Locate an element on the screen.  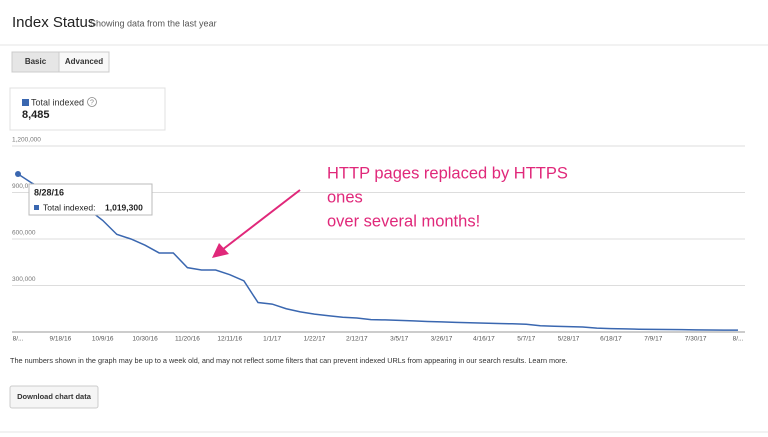
x-tick-label: 5/28/17 is located at coordinates (569, 339).